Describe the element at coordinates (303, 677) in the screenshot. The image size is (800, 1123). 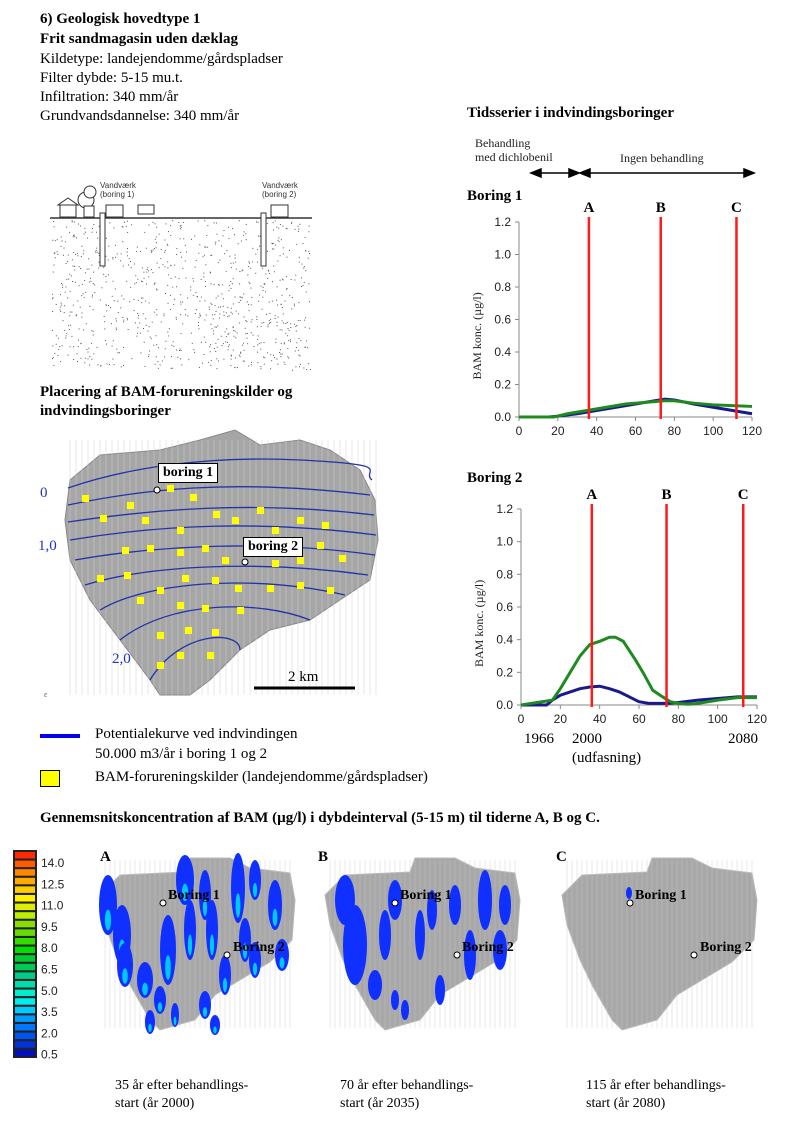
I see `scale-label: 2 km` at that location.